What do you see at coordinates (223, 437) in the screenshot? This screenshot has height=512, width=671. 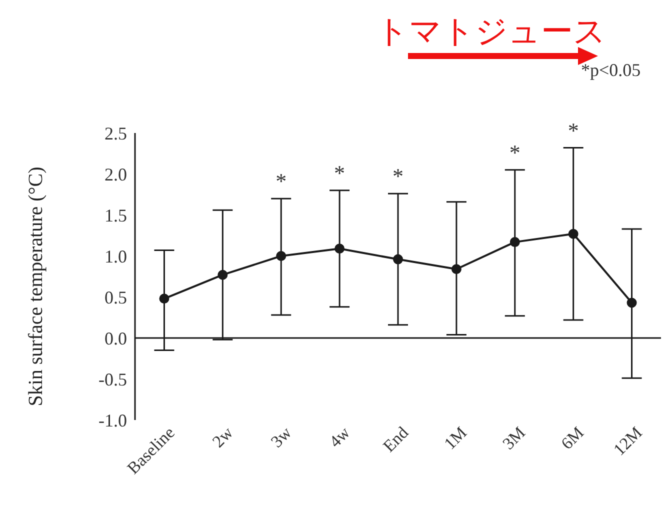 I see `x-tick-label: 2w` at bounding box center [223, 437].